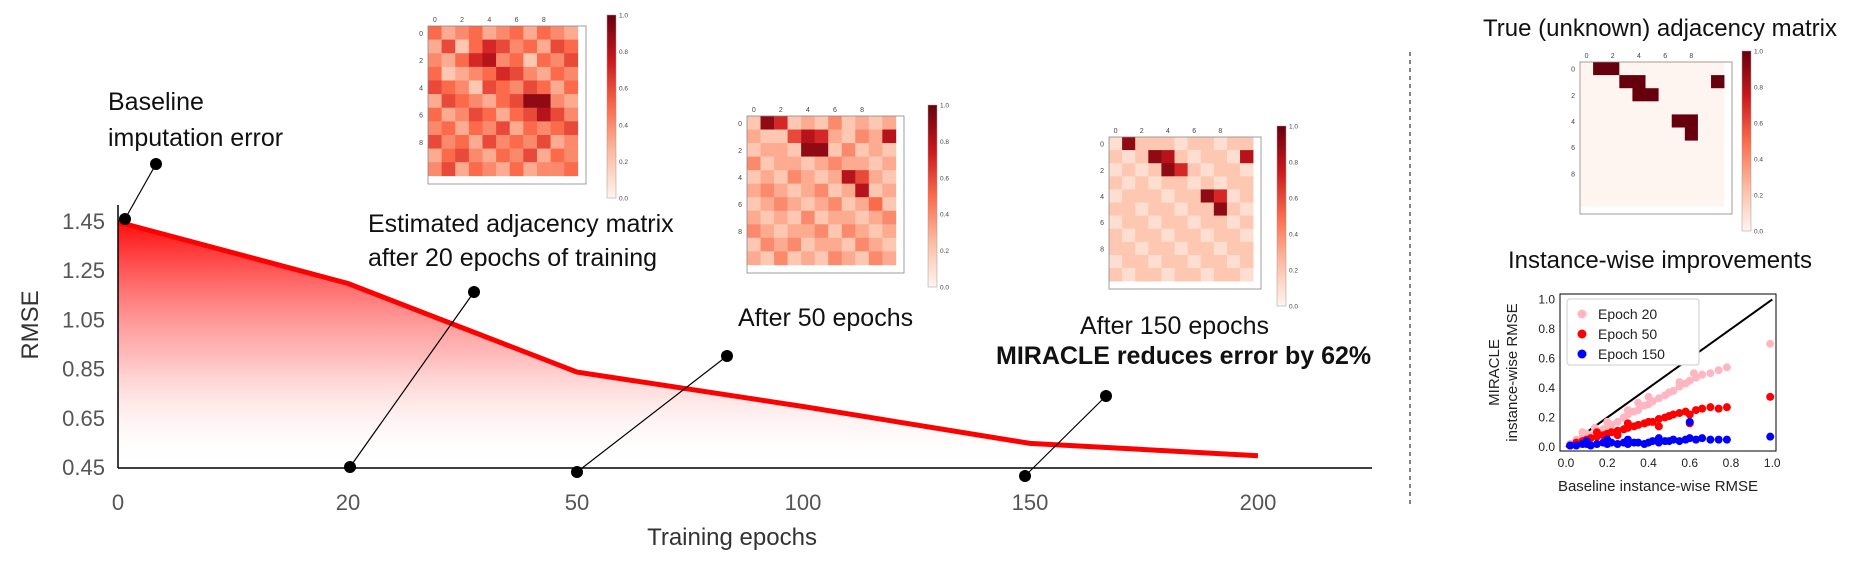 This screenshot has width=1876, height=575. What do you see at coordinates (474, 292) in the screenshot?
I see `epoch20-callout-dot` at bounding box center [474, 292].